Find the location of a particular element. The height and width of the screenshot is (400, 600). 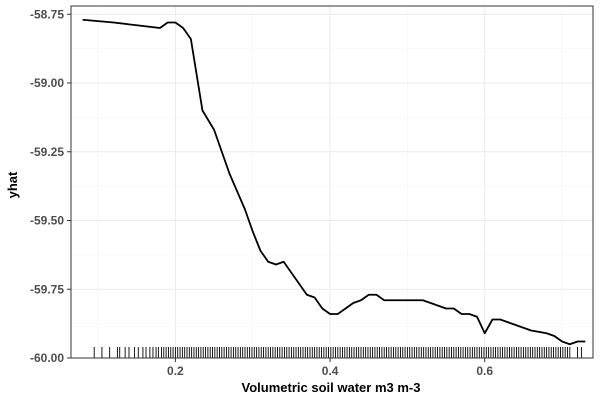

x-tick-label: 0.4 is located at coordinates (330, 371).